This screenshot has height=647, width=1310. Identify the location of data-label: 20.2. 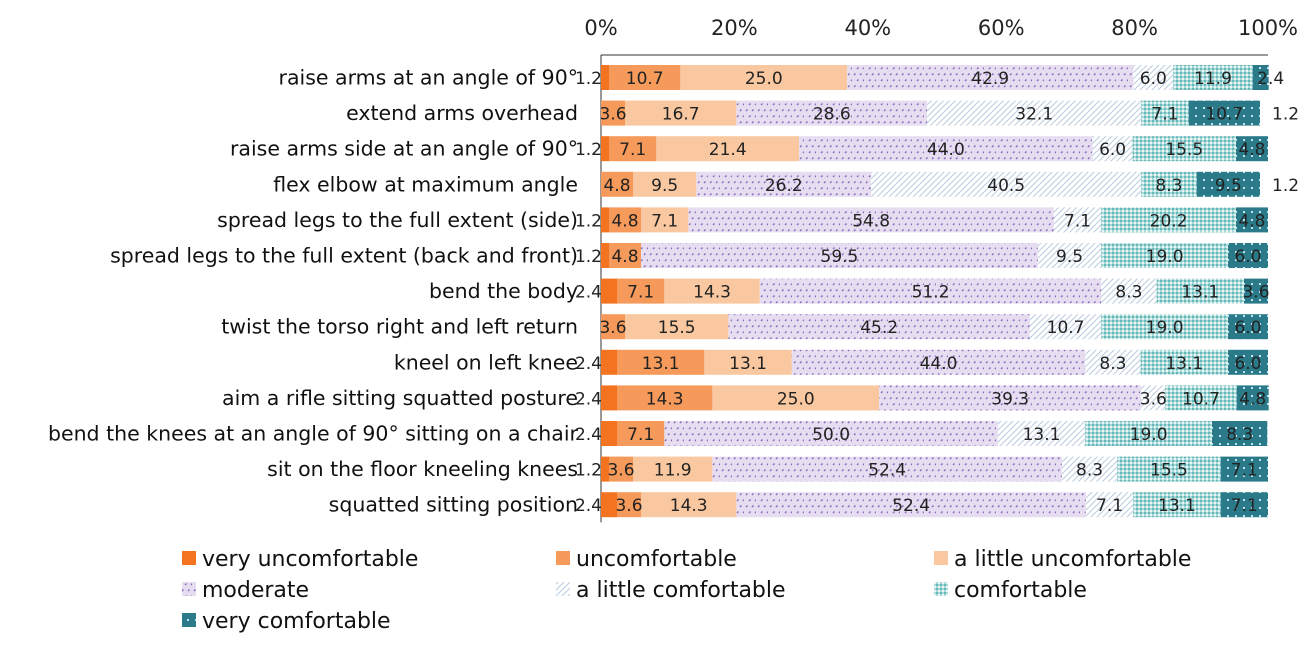
(1169, 221).